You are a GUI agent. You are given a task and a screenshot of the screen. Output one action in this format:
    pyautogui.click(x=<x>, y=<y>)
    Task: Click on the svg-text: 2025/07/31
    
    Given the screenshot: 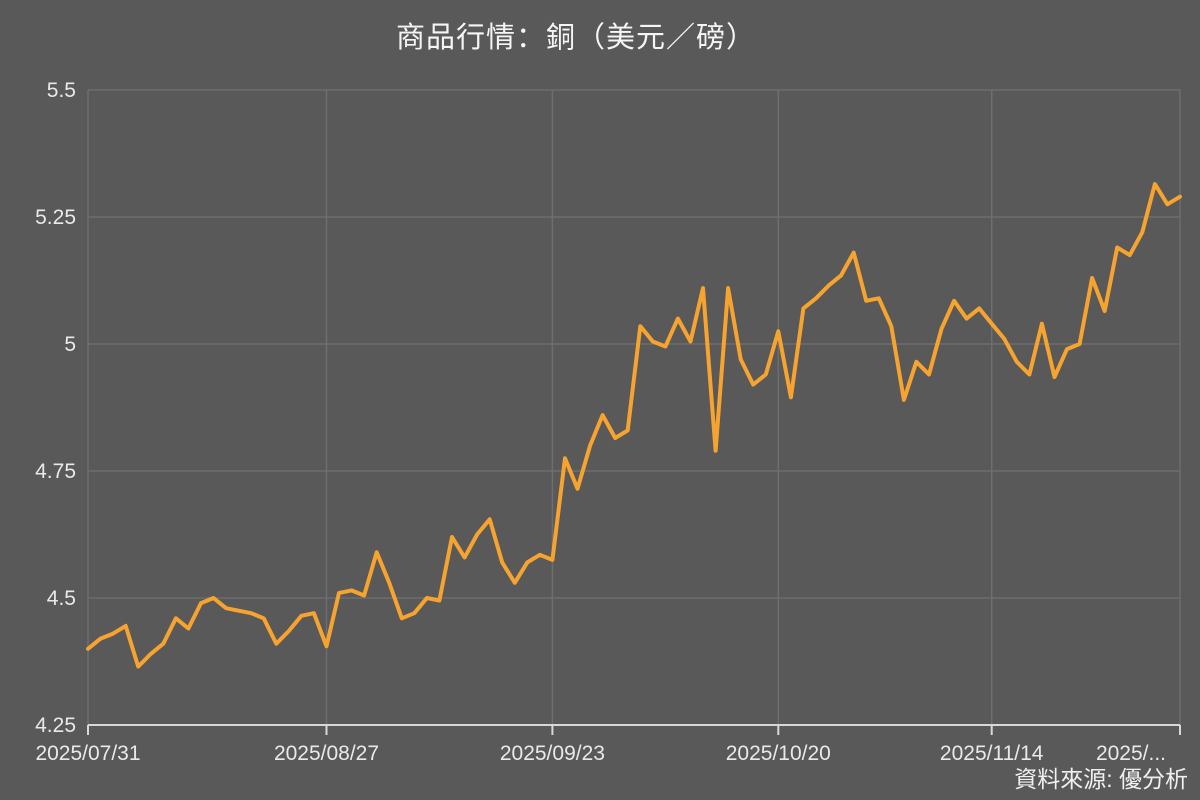 What is the action you would take?
    pyautogui.click(x=87, y=753)
    